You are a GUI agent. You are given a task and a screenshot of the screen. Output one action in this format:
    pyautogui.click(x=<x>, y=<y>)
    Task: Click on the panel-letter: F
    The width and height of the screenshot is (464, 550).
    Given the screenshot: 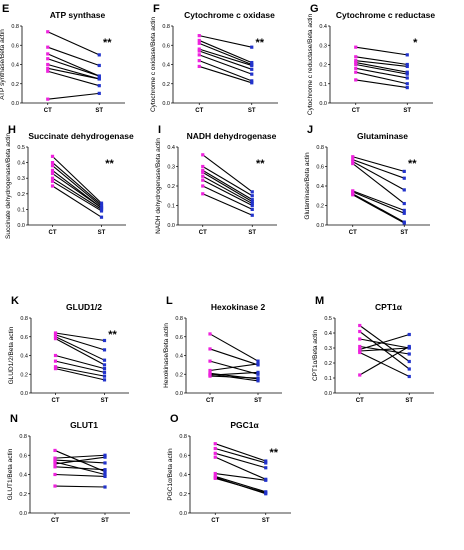 What is the action you would take?
    pyautogui.click(x=156, y=9)
    